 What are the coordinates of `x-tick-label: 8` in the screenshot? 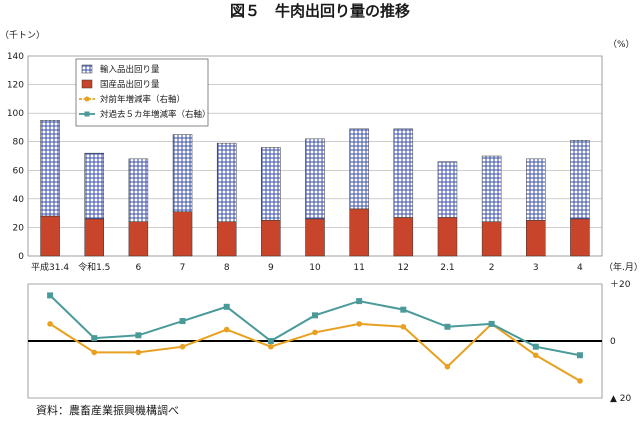 It's located at (227, 268).